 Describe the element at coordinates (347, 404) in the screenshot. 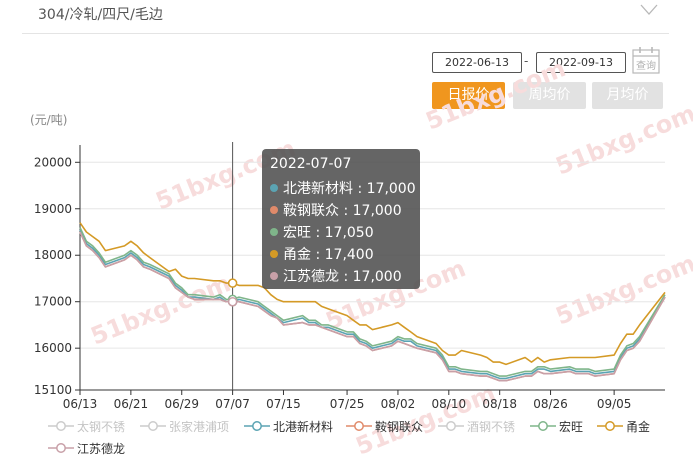

I see `x-tick-label: 07/25` at that location.